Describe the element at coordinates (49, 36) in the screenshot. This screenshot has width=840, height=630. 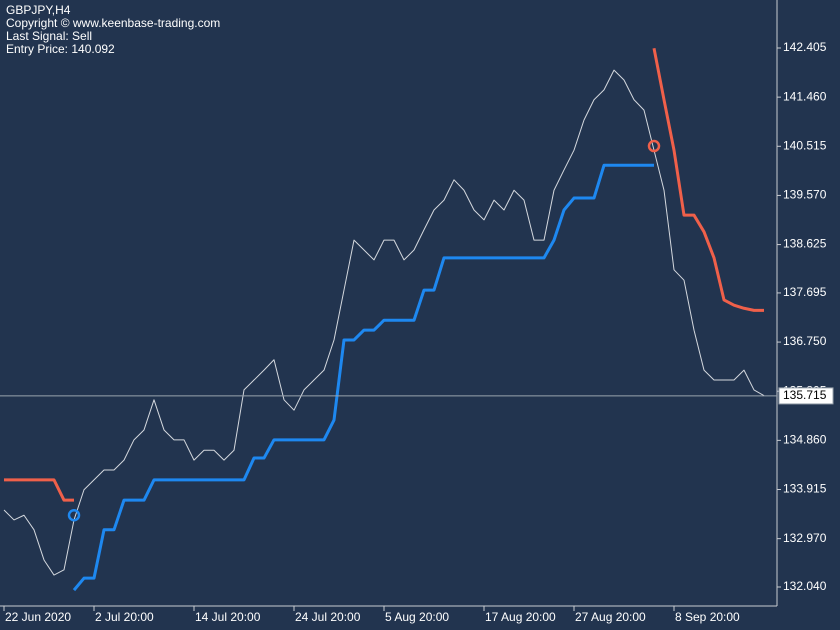
I see `header-text: Last Signal: Sell` at that location.